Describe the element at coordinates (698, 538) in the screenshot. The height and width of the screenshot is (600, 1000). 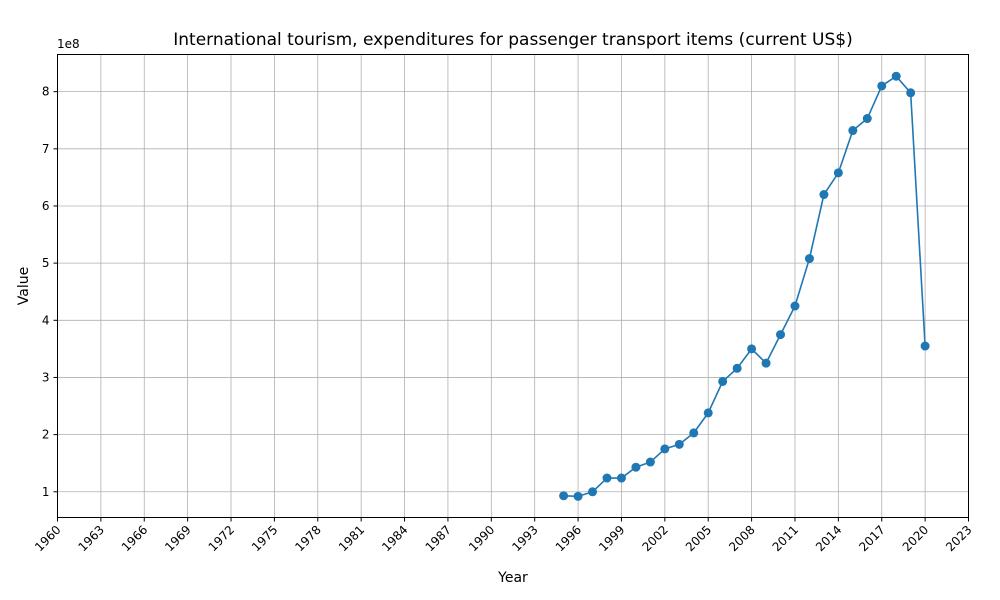
I see `x-tick-label: 2005` at that location.